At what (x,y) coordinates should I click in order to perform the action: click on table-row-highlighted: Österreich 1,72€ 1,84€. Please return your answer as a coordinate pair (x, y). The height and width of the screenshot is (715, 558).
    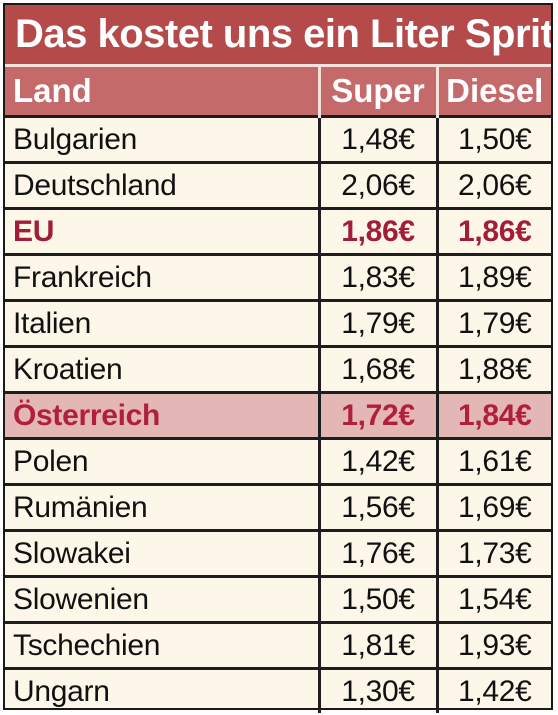
    Looking at the image, I should click on (278, 415).